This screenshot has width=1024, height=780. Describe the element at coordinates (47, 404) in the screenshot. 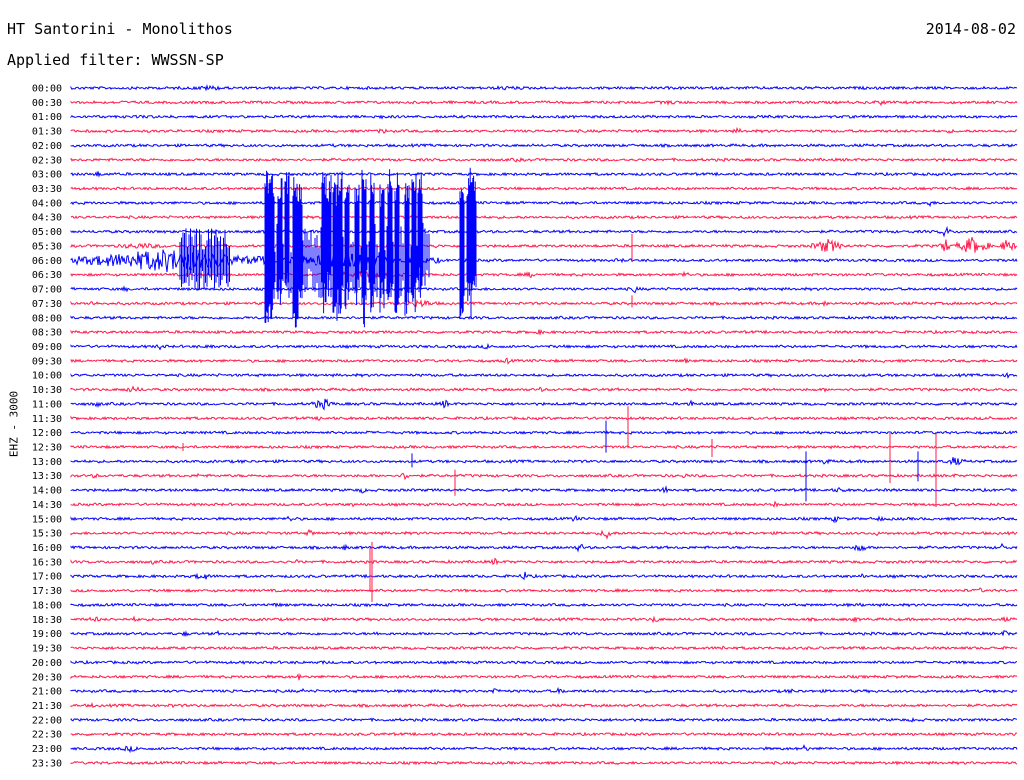

I see `time-tick-label: 11:00` at that location.